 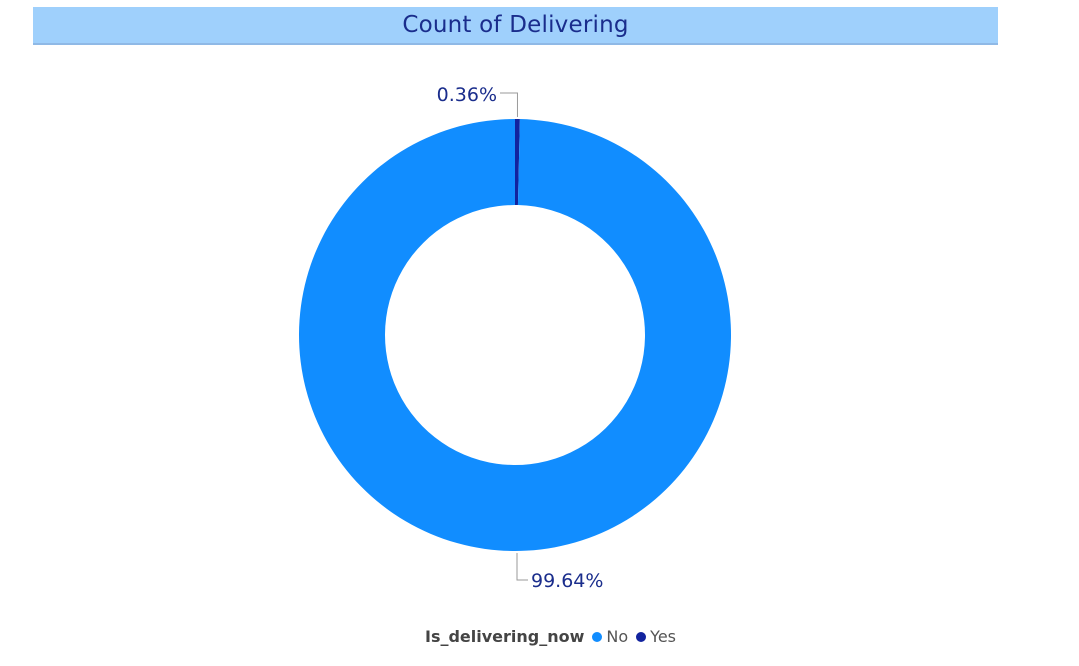 What do you see at coordinates (522, 567) in the screenshot?
I see `leader-line-no` at bounding box center [522, 567].